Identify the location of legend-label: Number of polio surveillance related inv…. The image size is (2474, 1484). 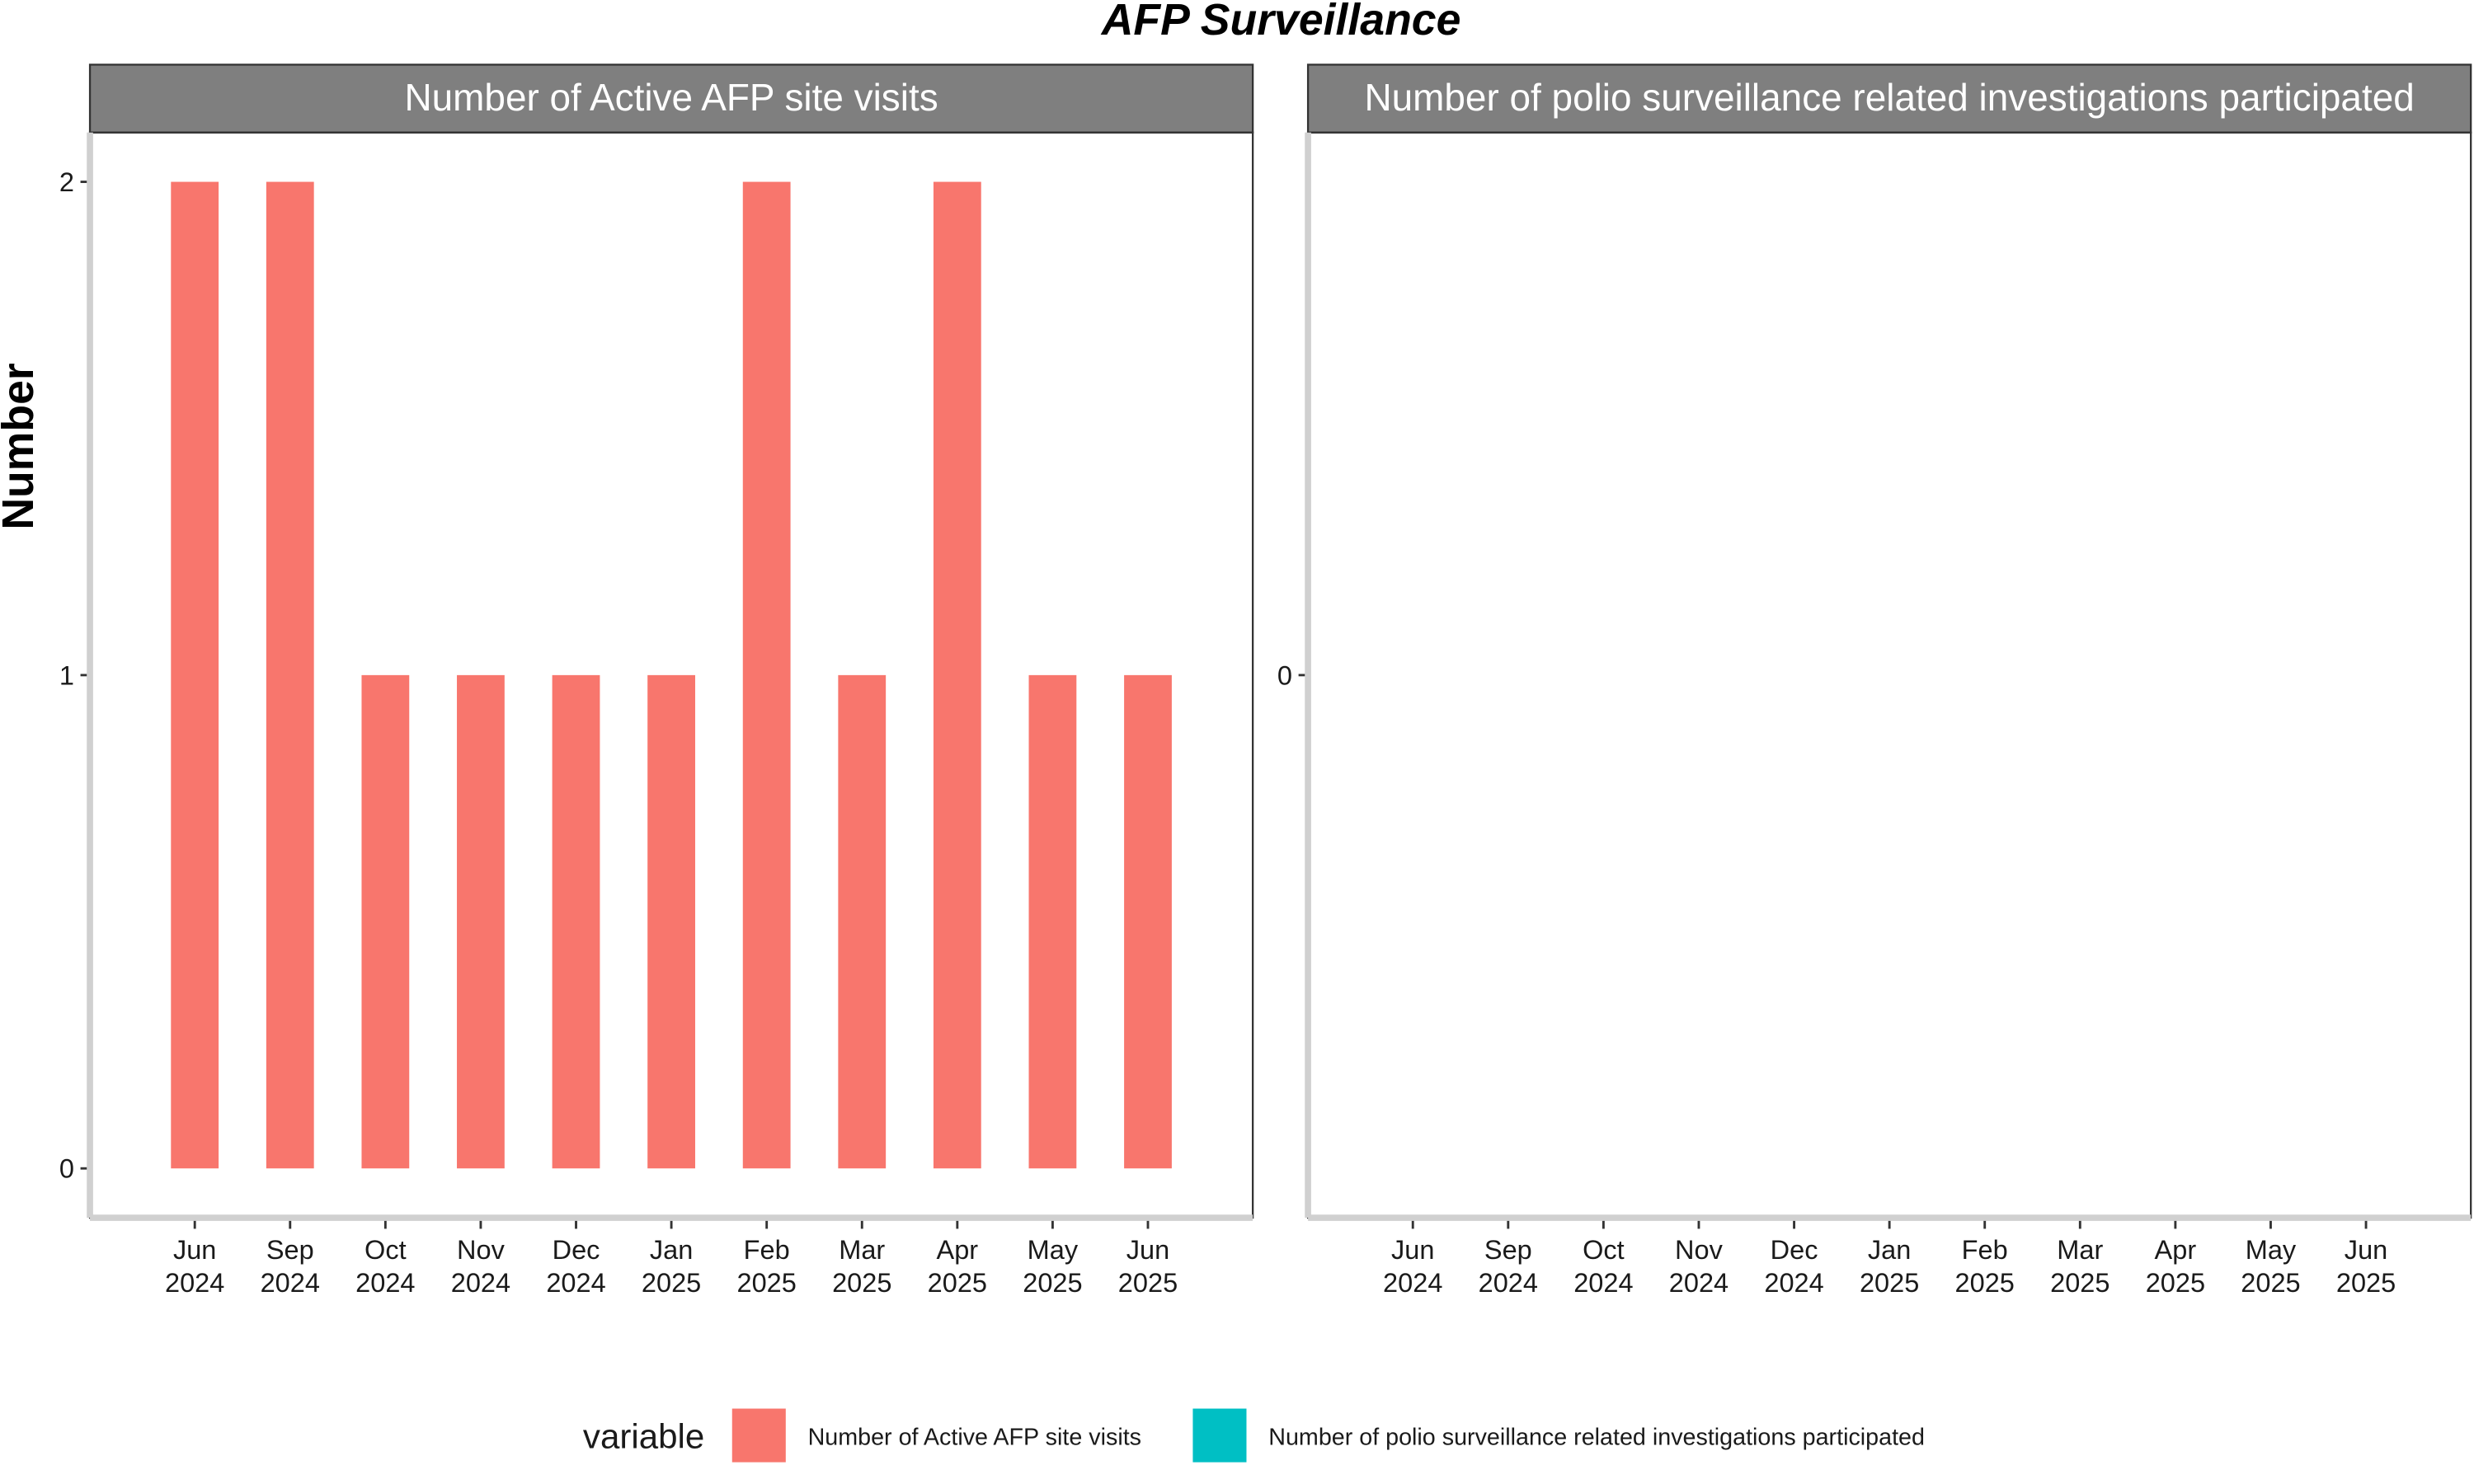
(1596, 1438).